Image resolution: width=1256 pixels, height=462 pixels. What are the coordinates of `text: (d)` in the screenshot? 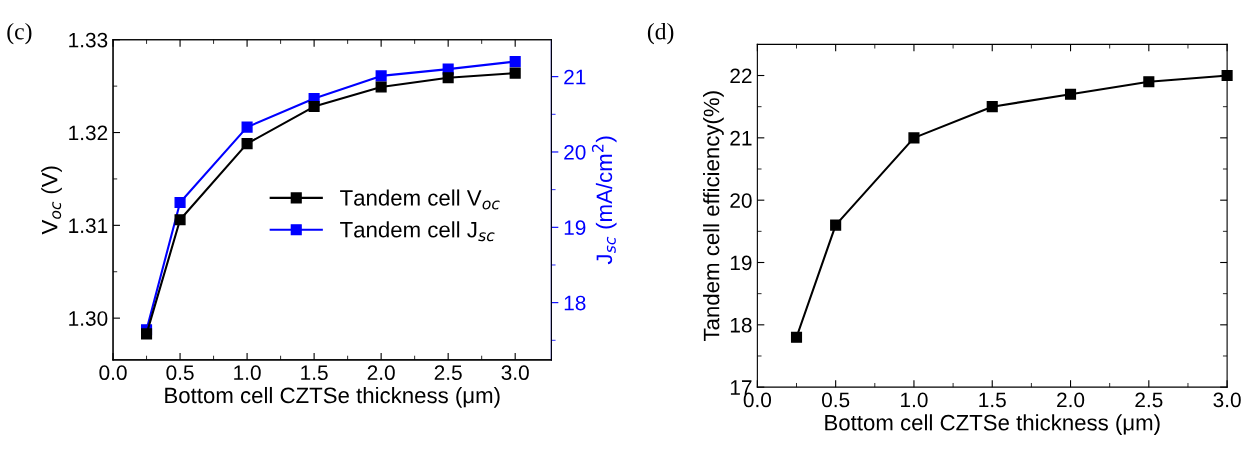 It's located at (660, 33).